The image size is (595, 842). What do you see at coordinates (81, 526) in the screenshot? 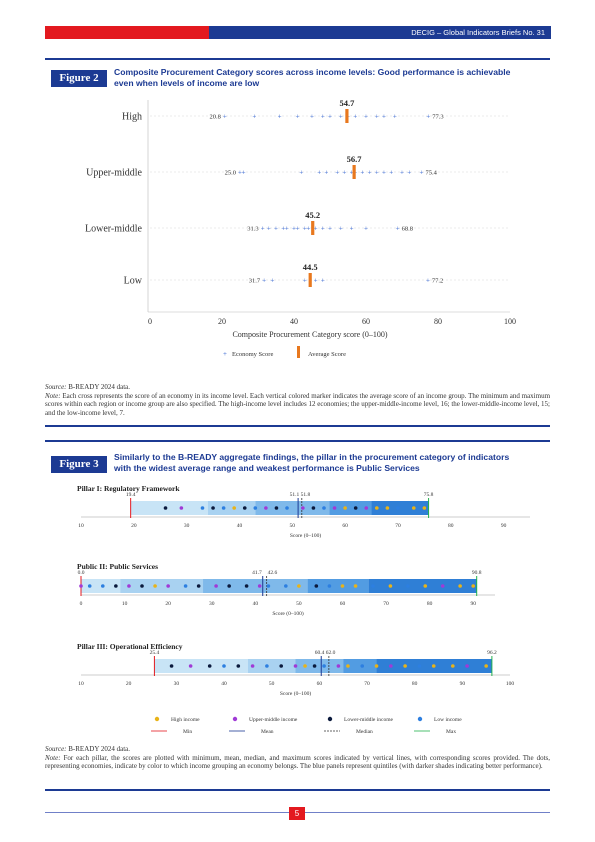
I see `figure3-x-tick-label: 10` at bounding box center [81, 526].